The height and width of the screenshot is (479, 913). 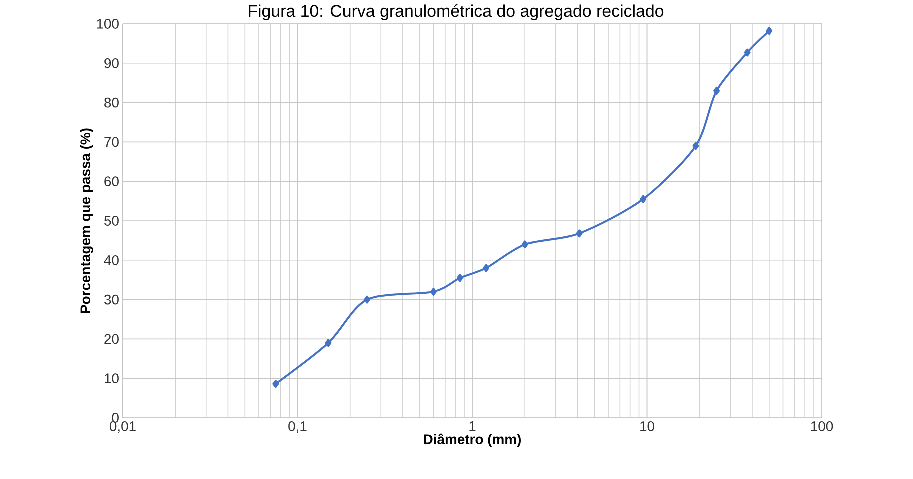 What do you see at coordinates (108, 24) in the screenshot?
I see `y-tick-label: 100` at bounding box center [108, 24].